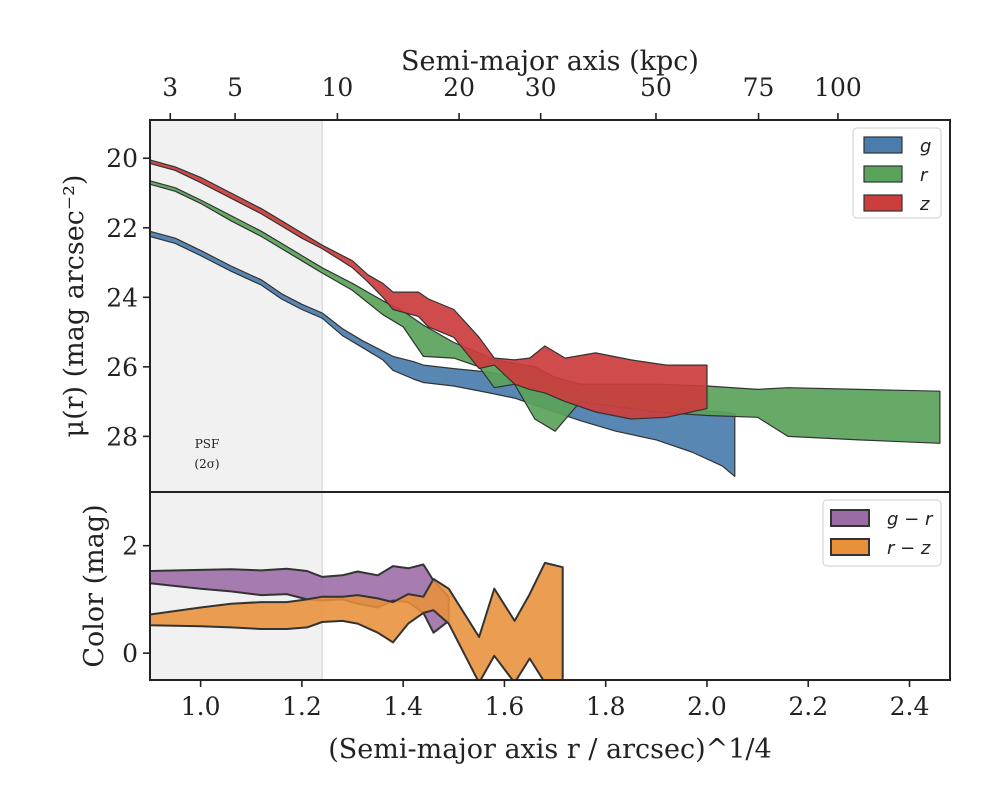 The height and width of the screenshot is (800, 1000). I want to click on y-tick-label: 28, so click(122, 436).